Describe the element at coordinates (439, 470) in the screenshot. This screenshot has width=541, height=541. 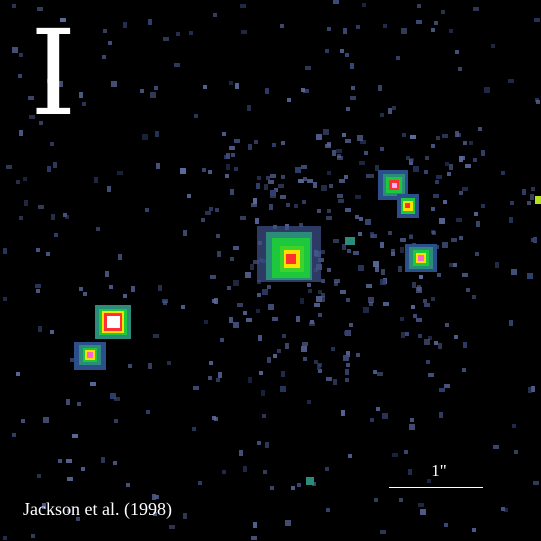
I see `scale-bar-label: 1"` at that location.